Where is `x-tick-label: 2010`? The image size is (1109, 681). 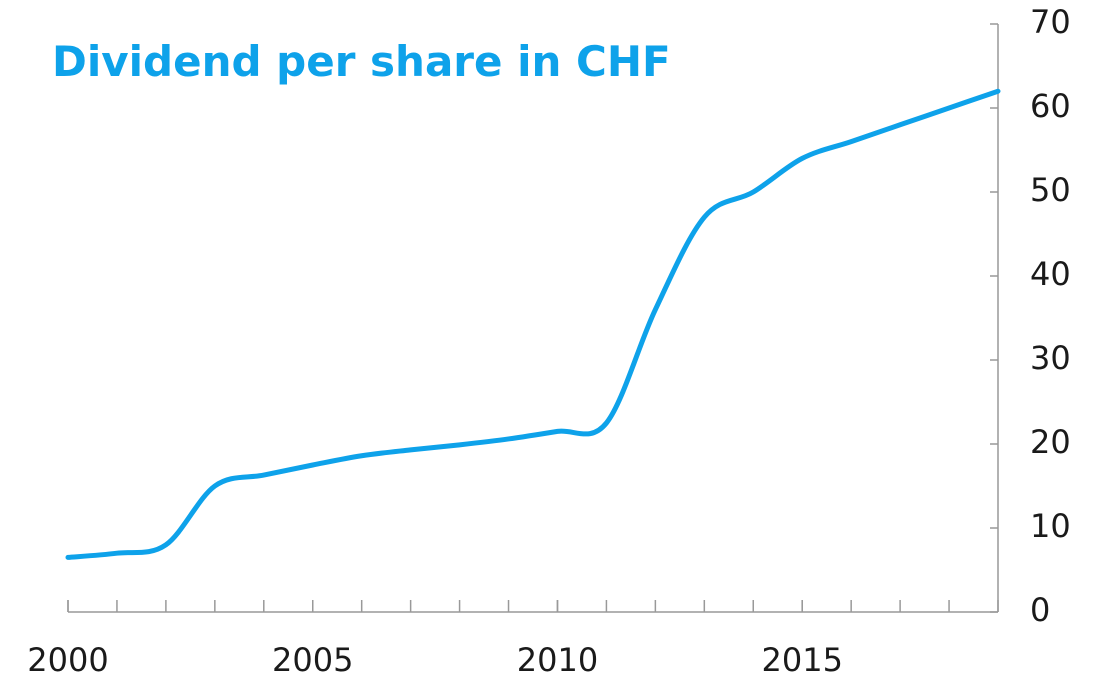 x-tick-label: 2010 is located at coordinates (557, 660).